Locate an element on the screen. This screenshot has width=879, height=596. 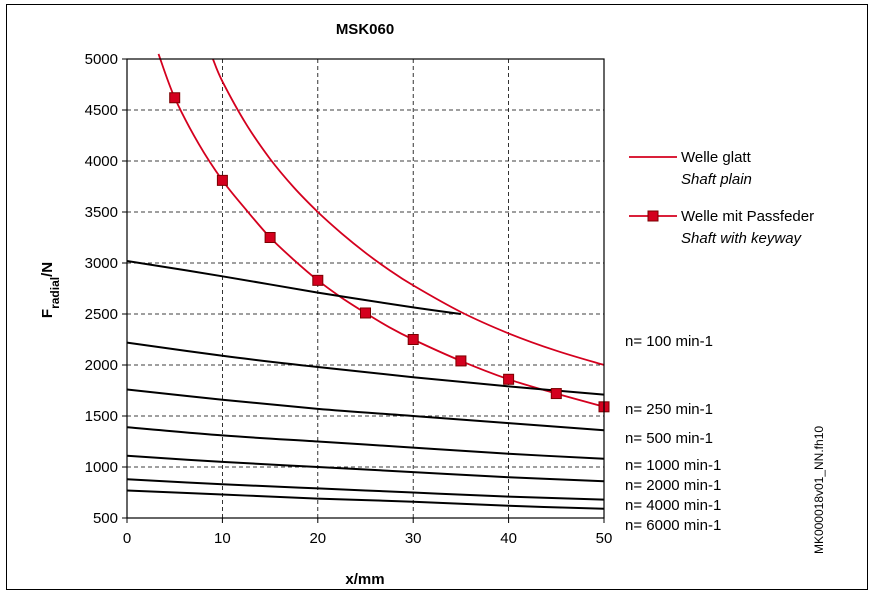
y-axis-title-sub: radial is located at coordinates (55, 293).